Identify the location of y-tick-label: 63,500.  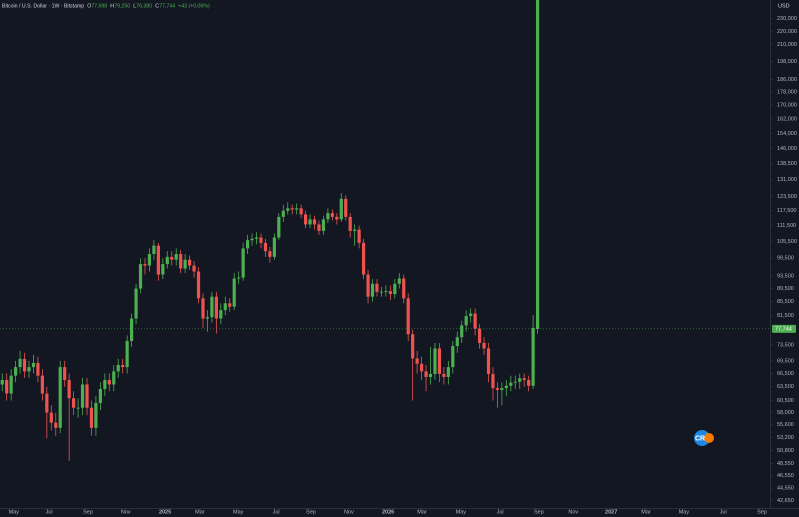
(785, 387).